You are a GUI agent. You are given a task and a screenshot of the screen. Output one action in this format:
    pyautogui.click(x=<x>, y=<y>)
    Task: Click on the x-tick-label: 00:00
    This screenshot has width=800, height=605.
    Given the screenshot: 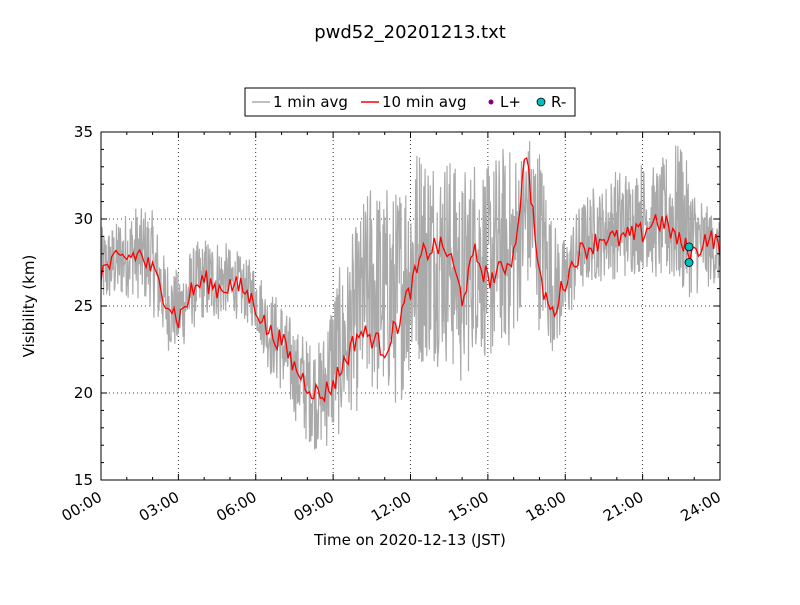 What is the action you would take?
    pyautogui.click(x=82, y=506)
    